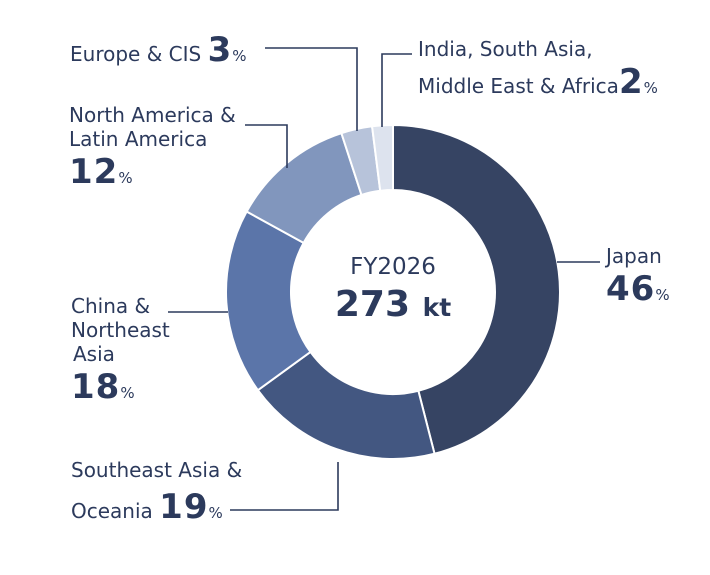 The width and height of the screenshot is (710, 575). What do you see at coordinates (184, 507) in the screenshot?
I see `label-southeast-asia-value: 19` at bounding box center [184, 507].